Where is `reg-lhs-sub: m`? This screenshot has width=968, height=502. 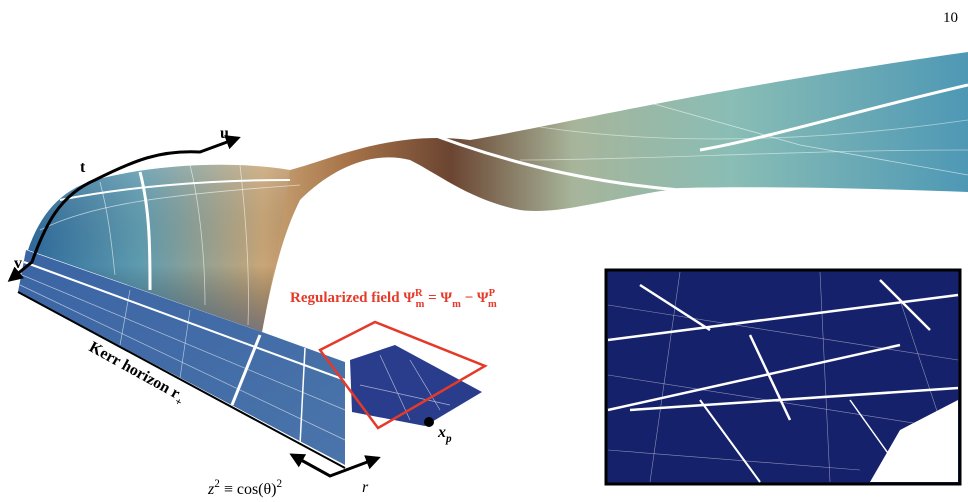 reg-lhs-sub: m is located at coordinates (420, 304).